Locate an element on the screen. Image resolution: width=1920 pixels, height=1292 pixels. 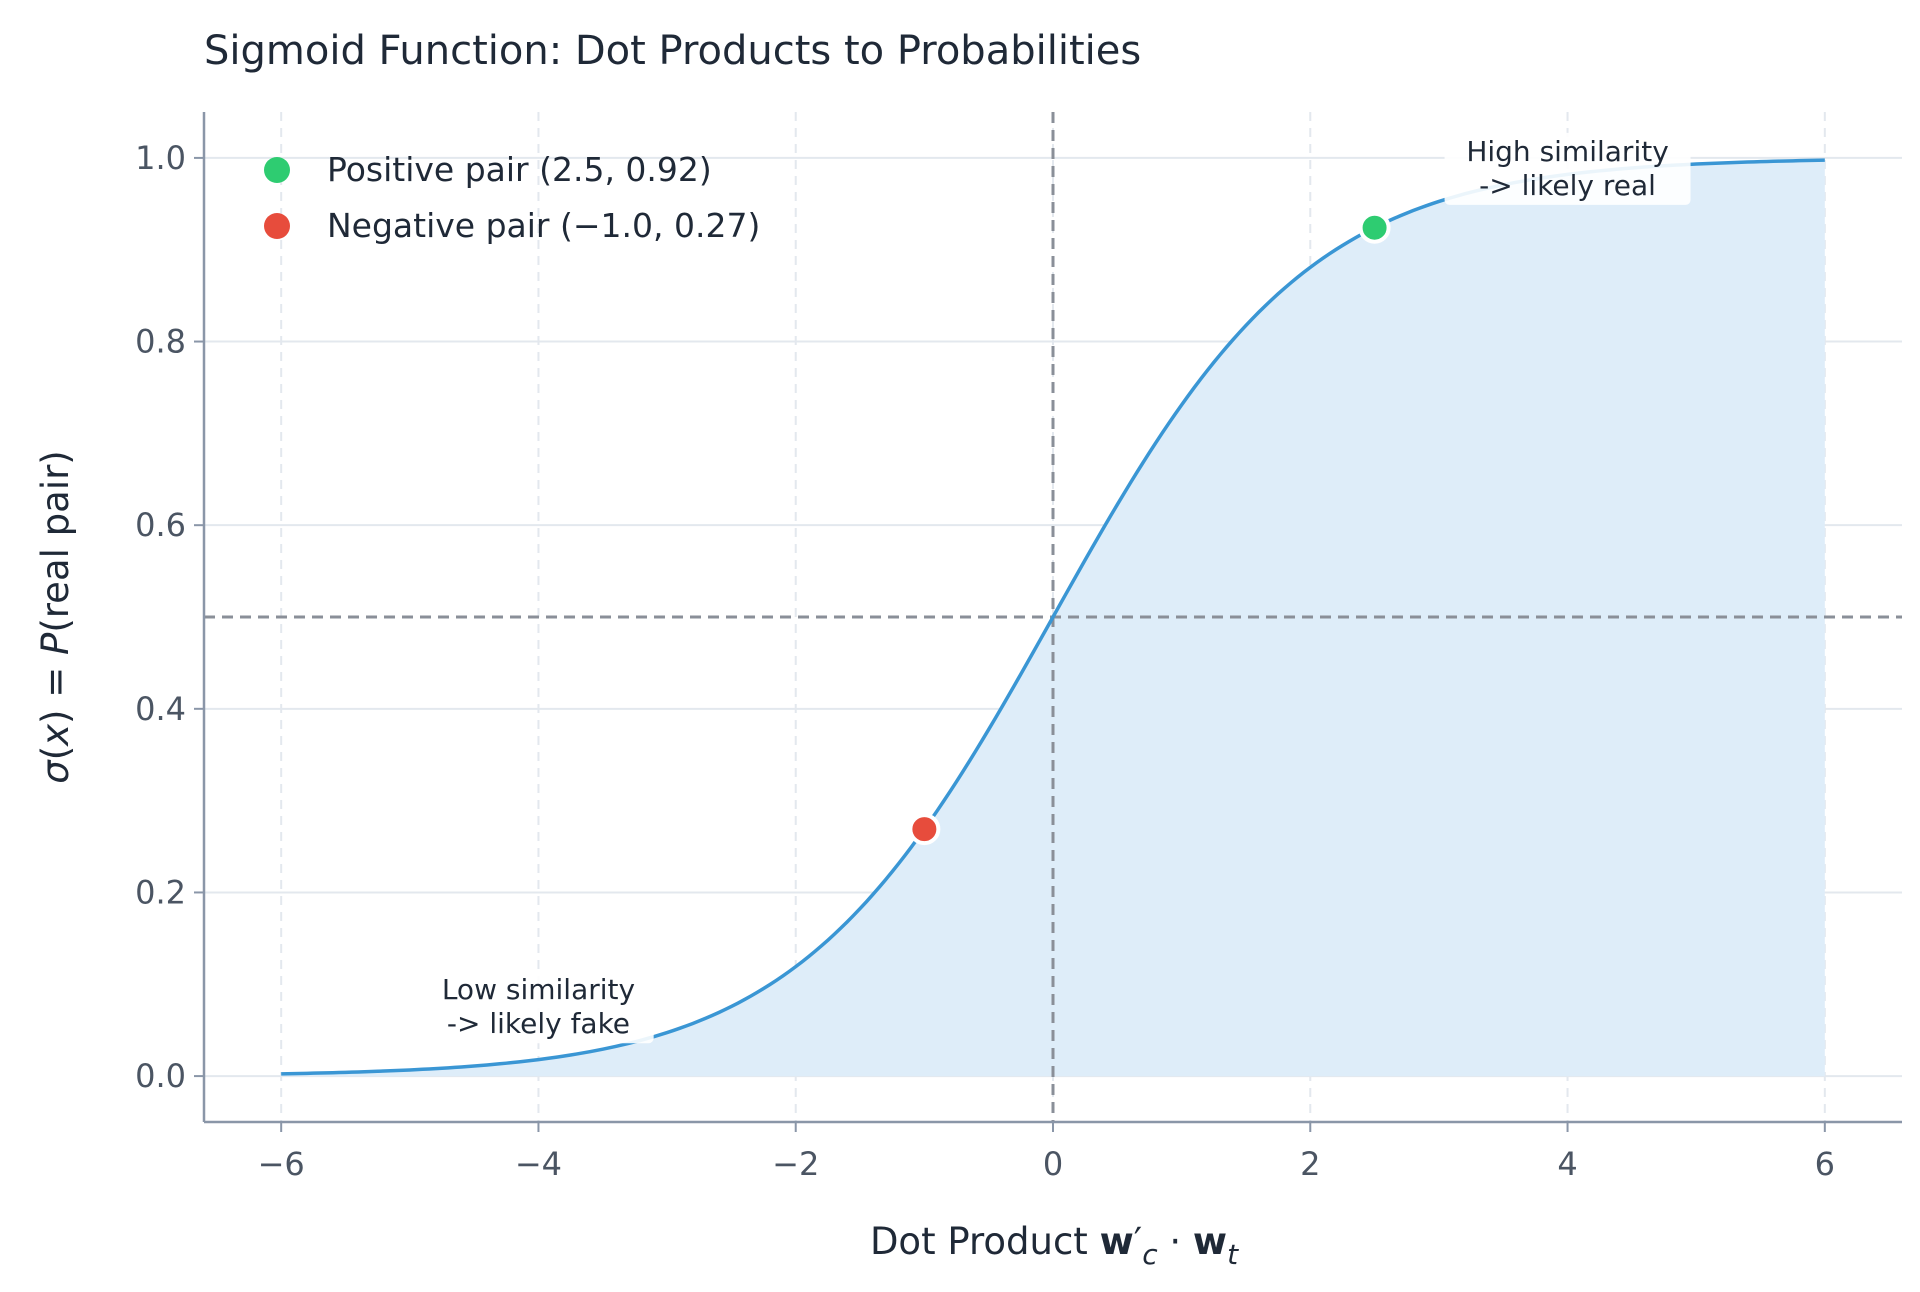
annotation-text: High similarity is located at coordinates (1567, 151).